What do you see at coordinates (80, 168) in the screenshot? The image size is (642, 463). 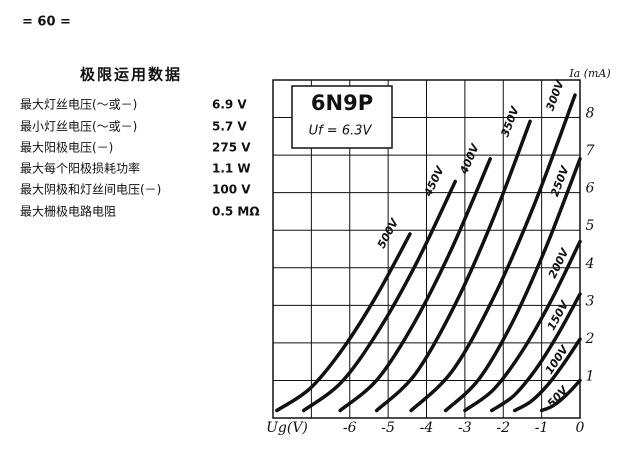 I see `row-label: 最大每个阳极损耗功率` at bounding box center [80, 168].